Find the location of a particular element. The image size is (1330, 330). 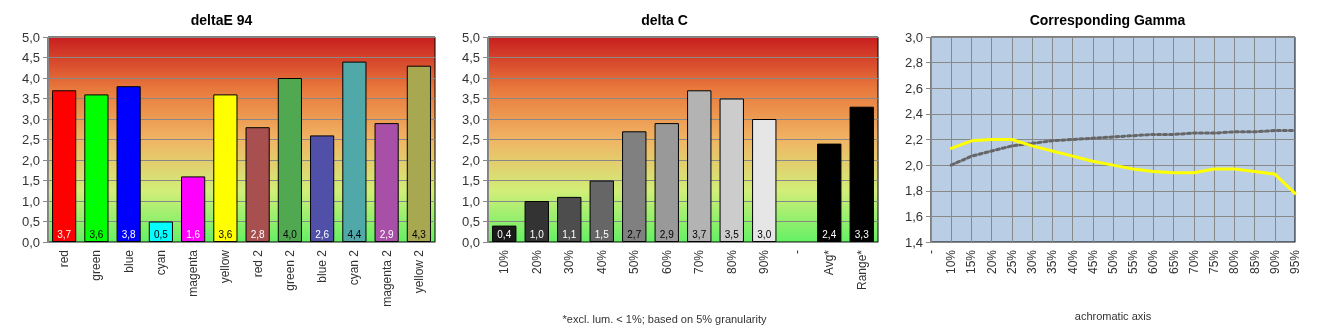

x-tick-label: green 2 is located at coordinates (289, 270).